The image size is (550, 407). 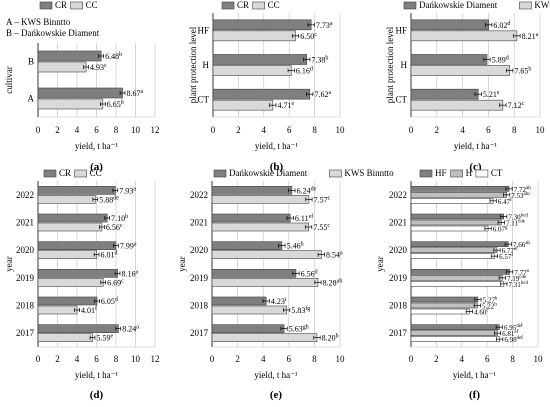 What do you see at coordinates (304, 190) in the screenshot?
I see `data-label-value: 6.24` at bounding box center [304, 190].